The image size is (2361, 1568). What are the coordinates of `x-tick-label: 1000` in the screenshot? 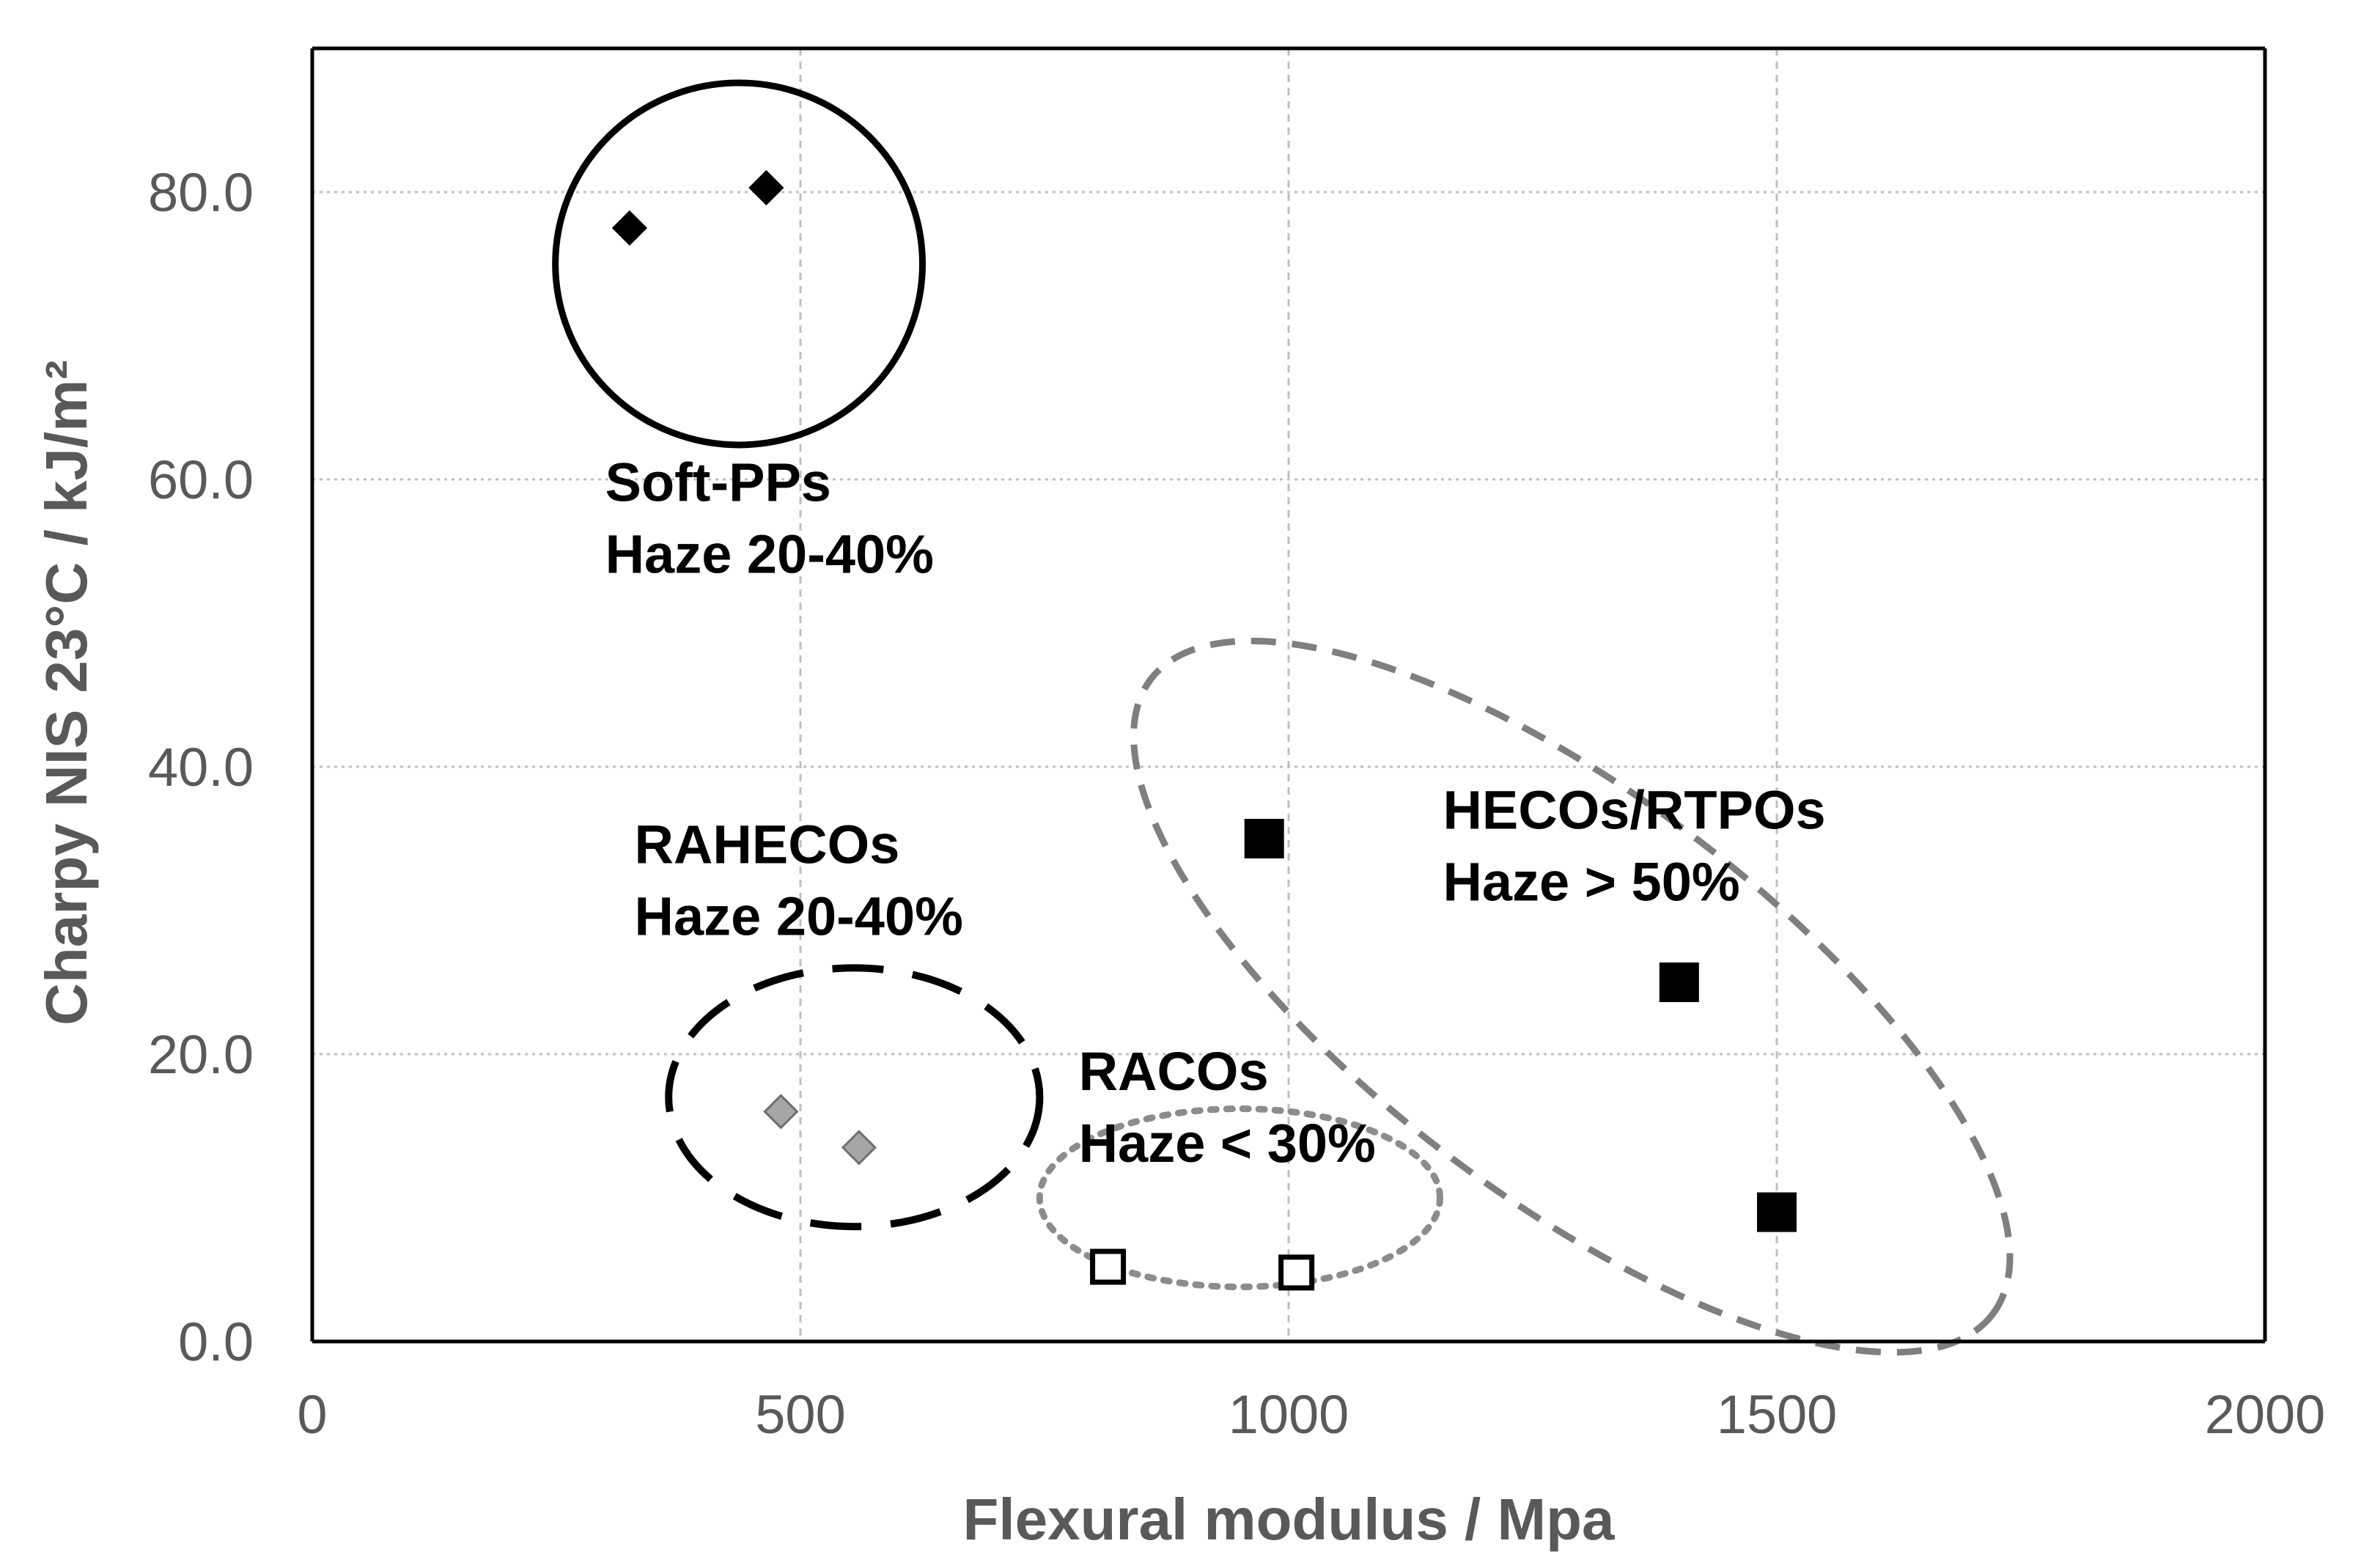 It's located at (1289, 1415).